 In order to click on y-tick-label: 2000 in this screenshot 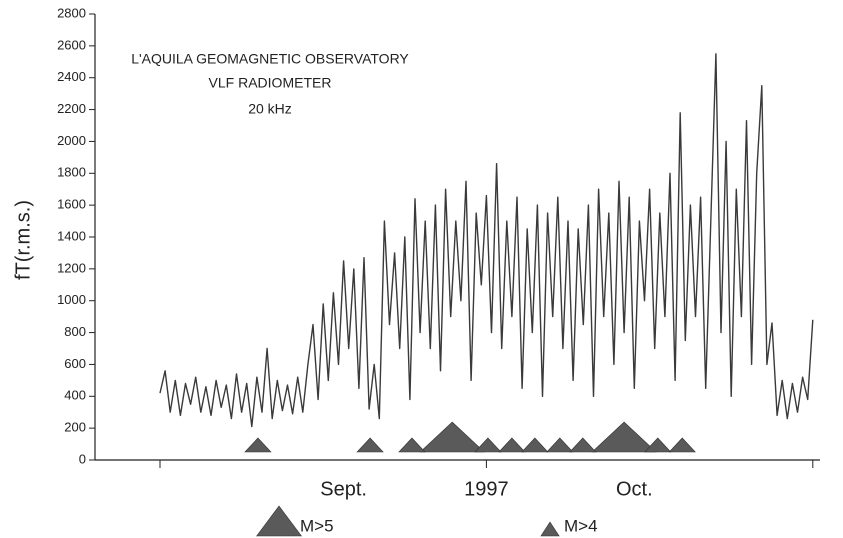, I will do `click(71, 140)`.